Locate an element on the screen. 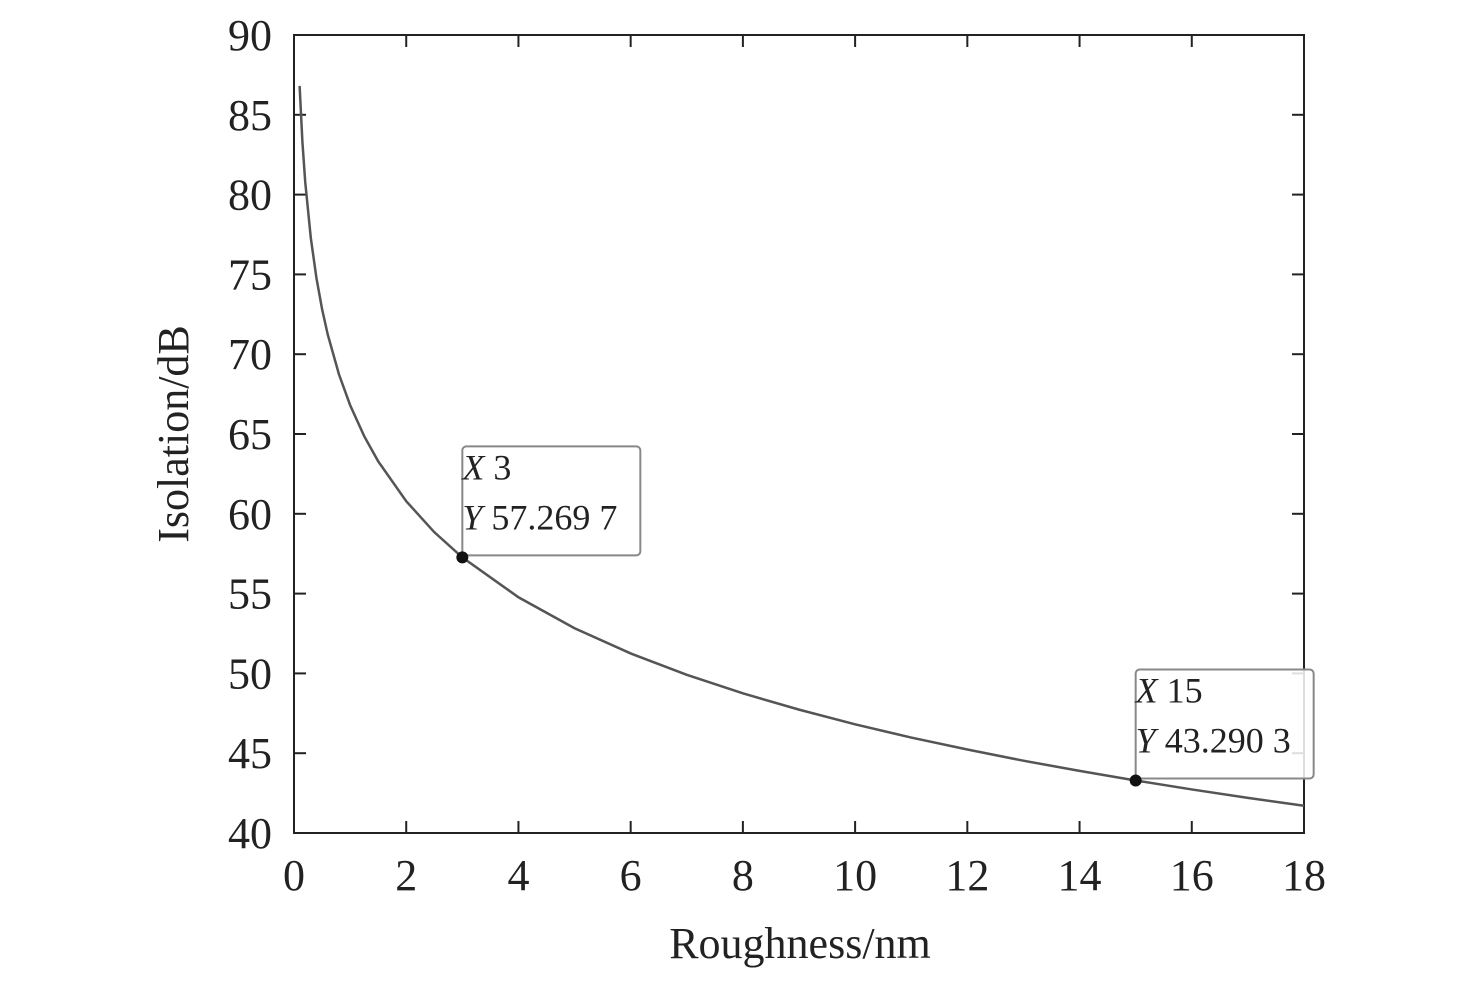 The image size is (1476, 989). datatip-value: 3 is located at coordinates (502, 467).